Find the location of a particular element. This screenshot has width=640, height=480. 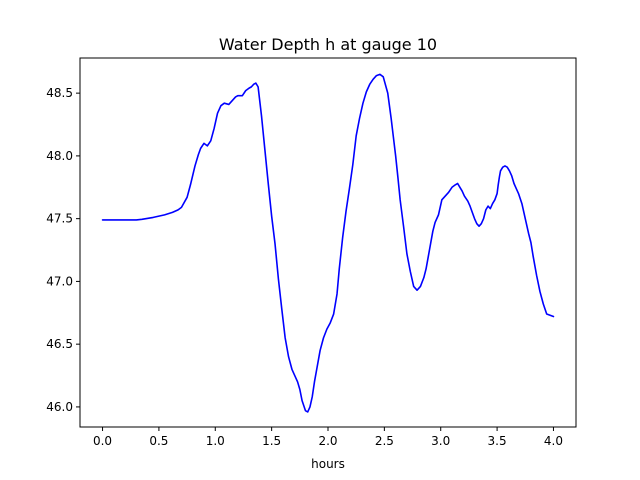

x-tick-label: 3.0 is located at coordinates (440, 441).